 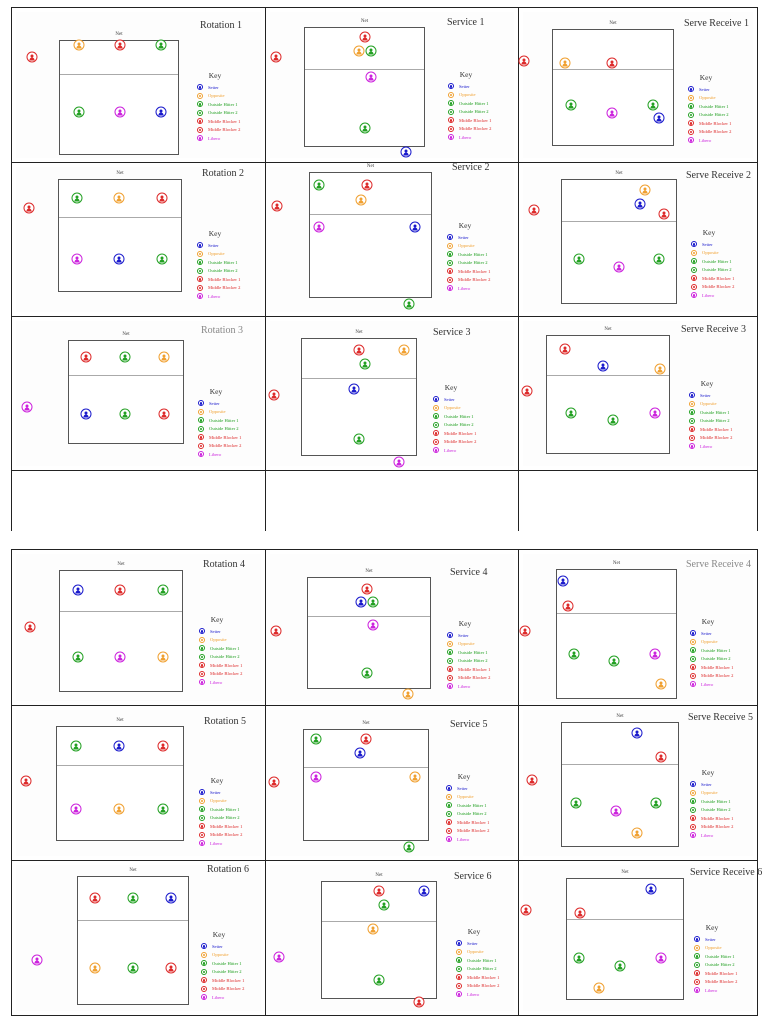 I want to click on volleyball-court, so click(x=608, y=394).